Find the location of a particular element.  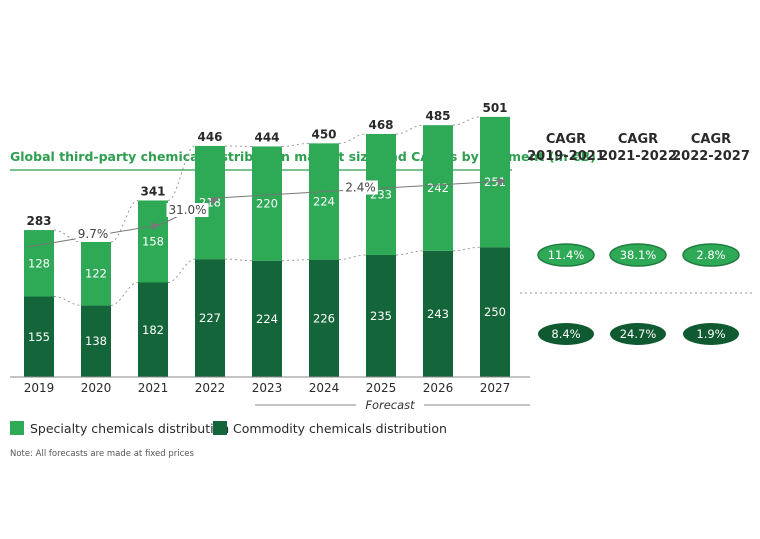

data-label-commodity-2023: 224 is located at coordinates (267, 319).